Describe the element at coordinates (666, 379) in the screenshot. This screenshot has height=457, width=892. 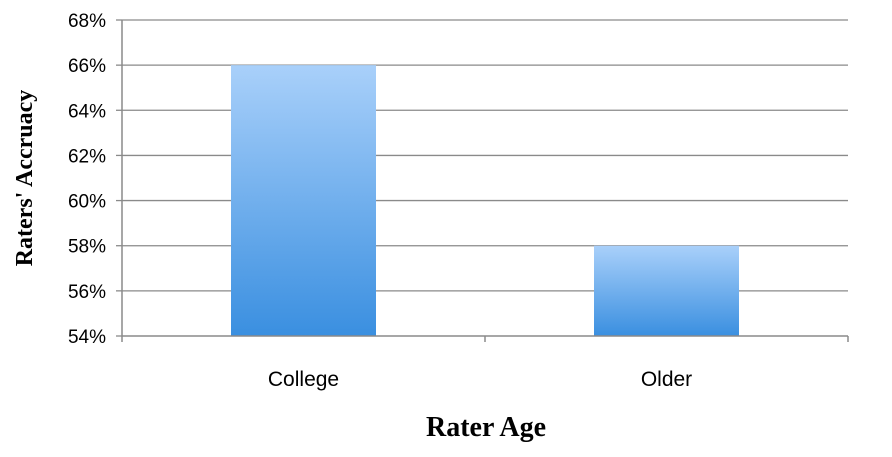
I see `x-tick-label: Older` at that location.